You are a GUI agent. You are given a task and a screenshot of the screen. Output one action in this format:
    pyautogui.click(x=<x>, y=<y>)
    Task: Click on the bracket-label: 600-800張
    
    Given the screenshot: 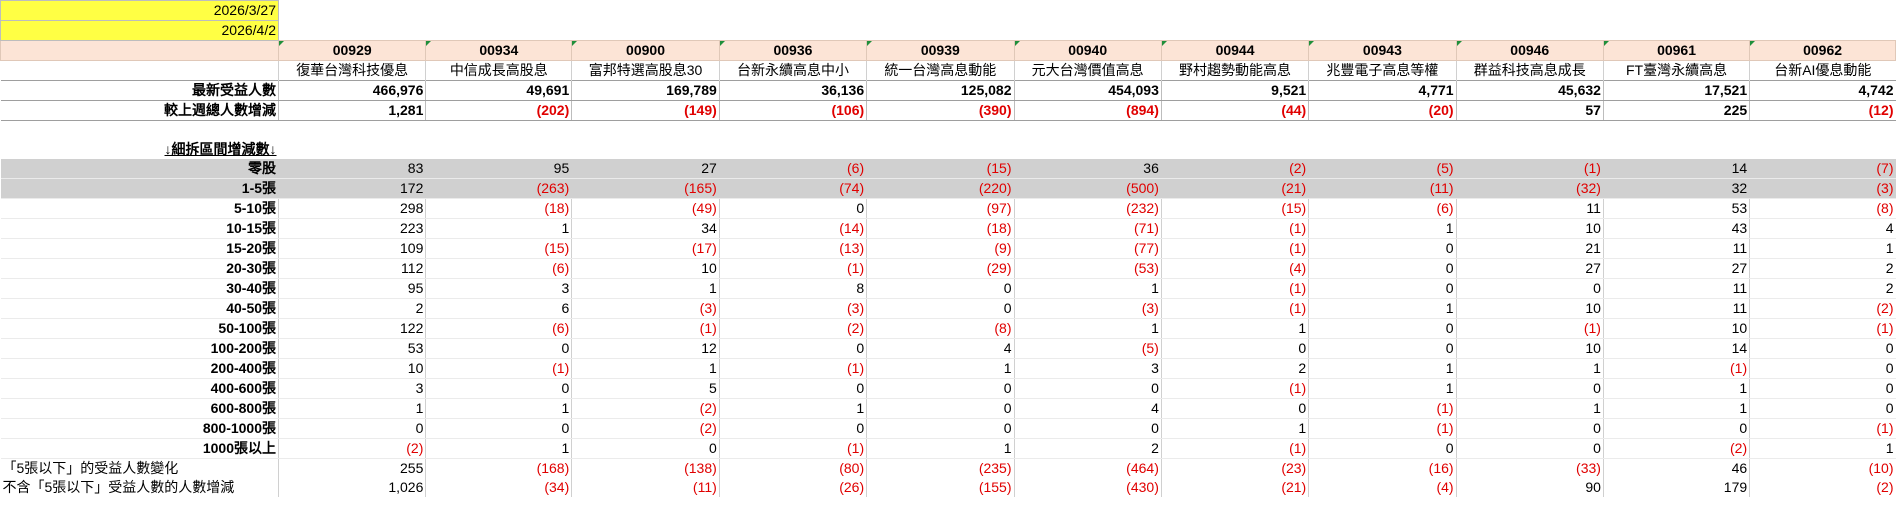 What is the action you would take?
    pyautogui.click(x=139, y=408)
    